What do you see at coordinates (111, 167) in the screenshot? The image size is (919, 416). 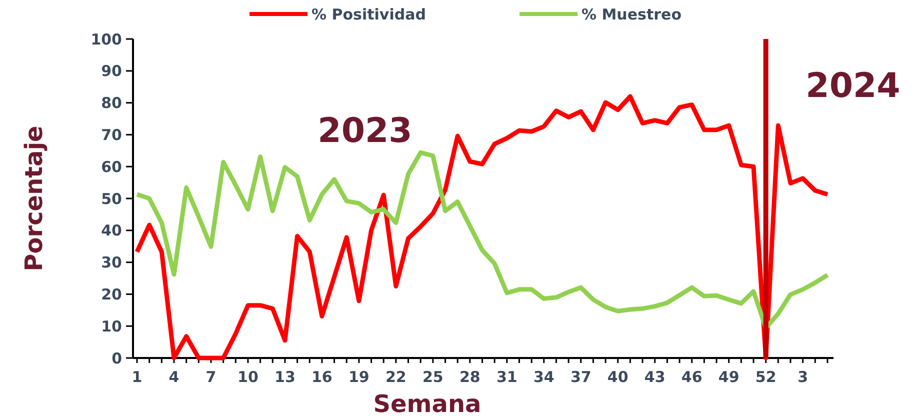 I see `y-tick-label: 60` at bounding box center [111, 167].